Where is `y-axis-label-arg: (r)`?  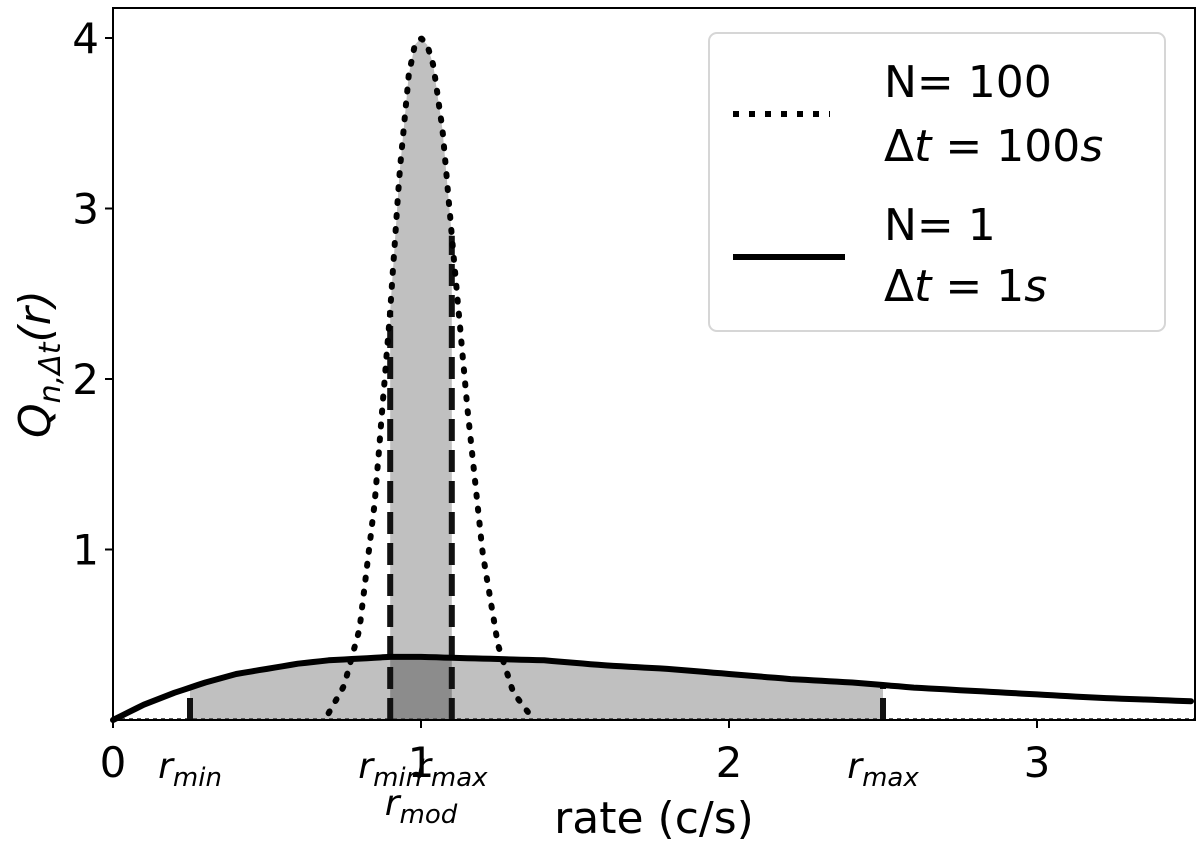 y-axis-label-arg: (r) is located at coordinates (35, 316).